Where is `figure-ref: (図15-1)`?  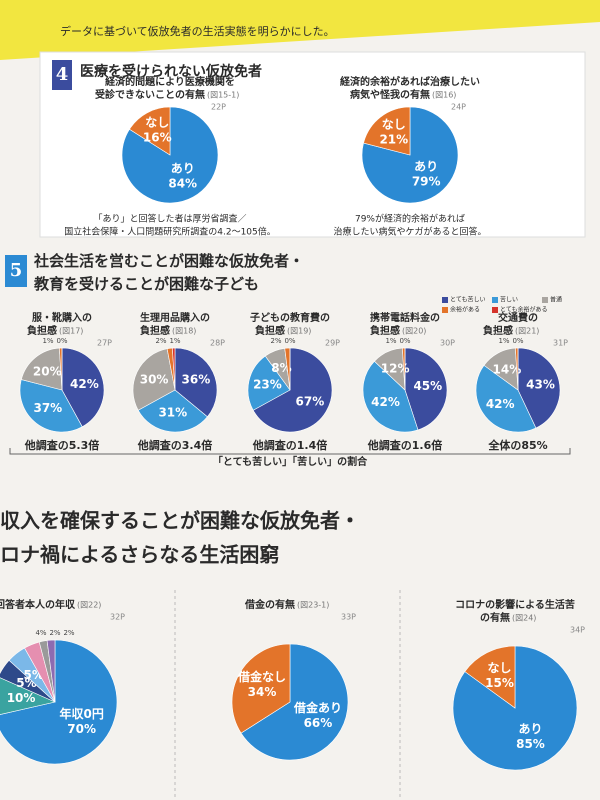
figure-ref: (図15-1) is located at coordinates (223, 95).